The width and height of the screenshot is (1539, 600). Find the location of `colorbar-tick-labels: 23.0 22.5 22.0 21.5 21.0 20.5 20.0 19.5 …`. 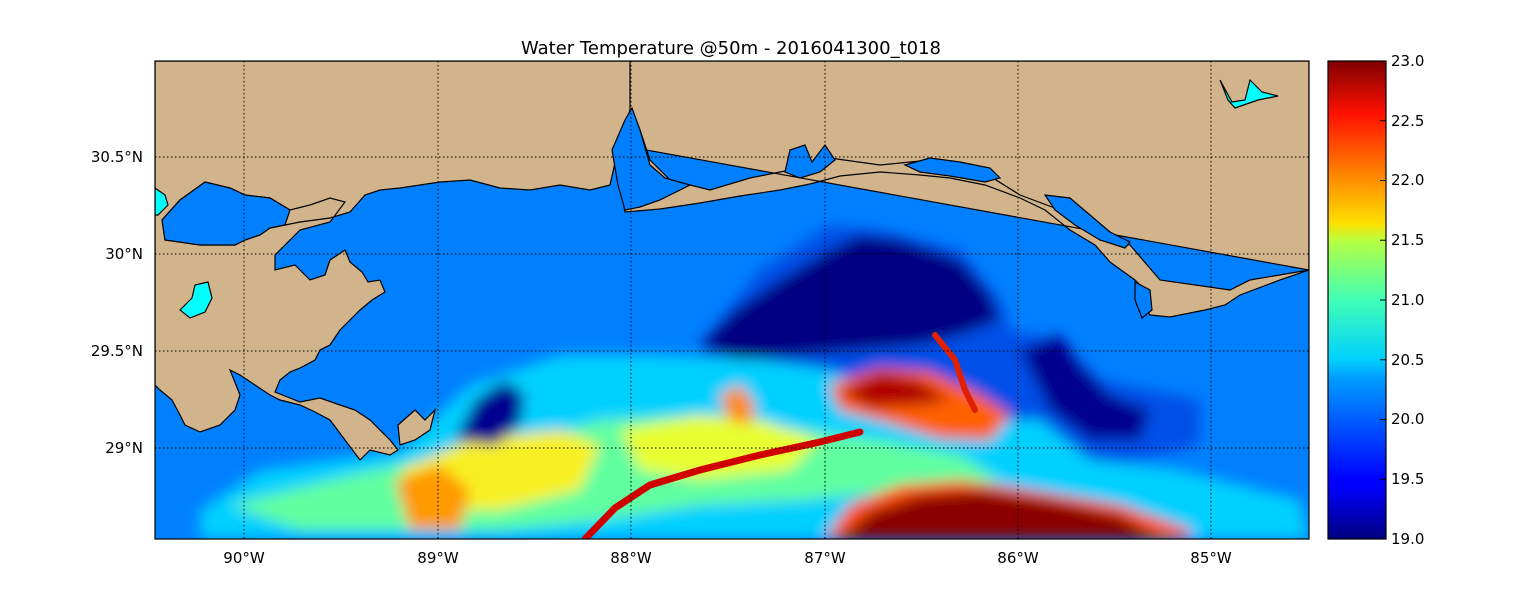

colorbar-tick-labels: 23.0 22.5 22.0 21.5 21.0 20.5 20.0 19.5 … is located at coordinates (1407, 300).